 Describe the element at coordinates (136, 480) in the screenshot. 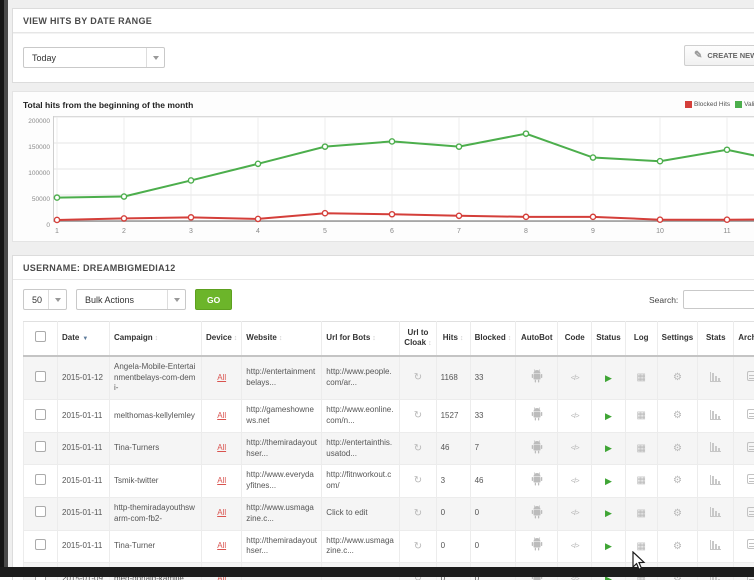

I see `row-campaign: Tsmik-twitter` at that location.